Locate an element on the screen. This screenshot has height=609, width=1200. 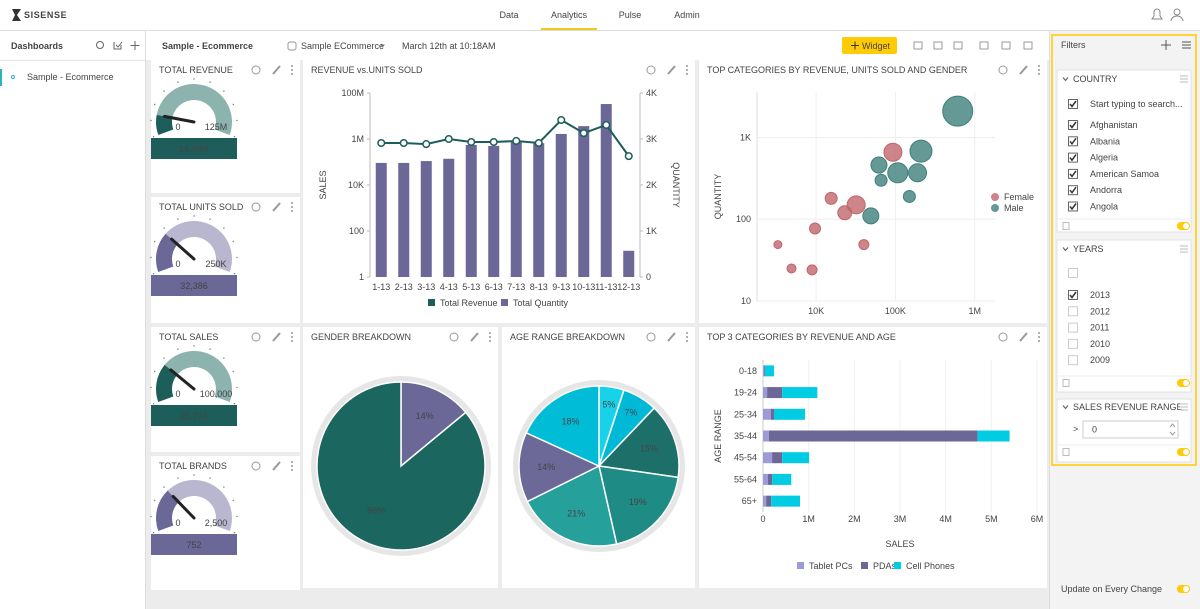
add-filter is located at coordinates (1166, 45).